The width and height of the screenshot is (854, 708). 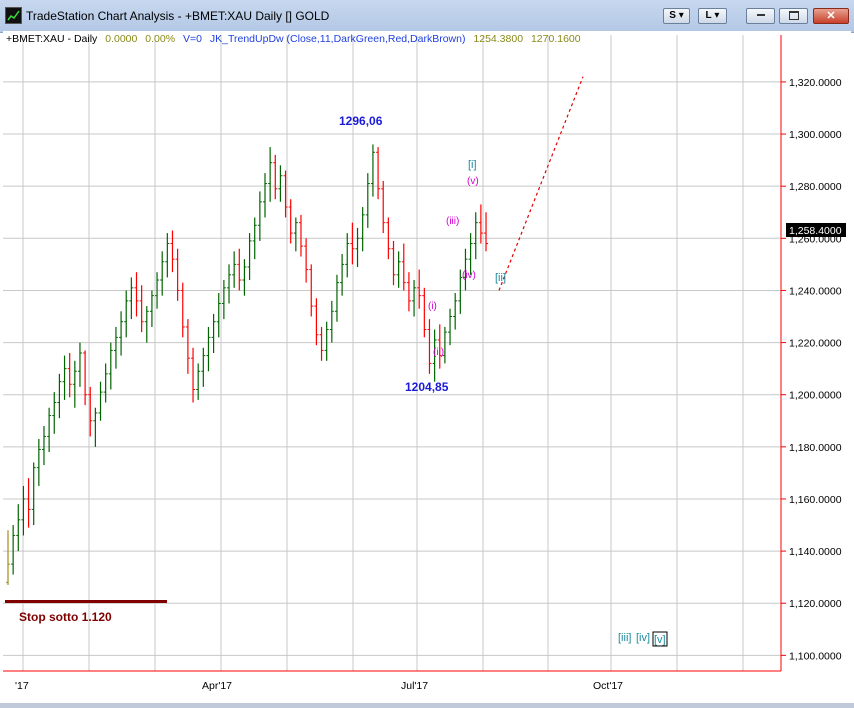 What do you see at coordinates (13, 15) in the screenshot?
I see `chart-app-icon` at bounding box center [13, 15].